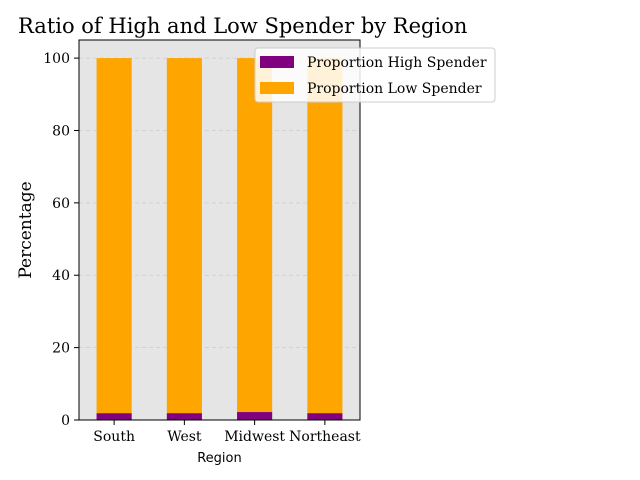 The width and height of the screenshot is (640, 480). Describe the element at coordinates (114, 416) in the screenshot. I see `bar-south-high-spender` at that location.